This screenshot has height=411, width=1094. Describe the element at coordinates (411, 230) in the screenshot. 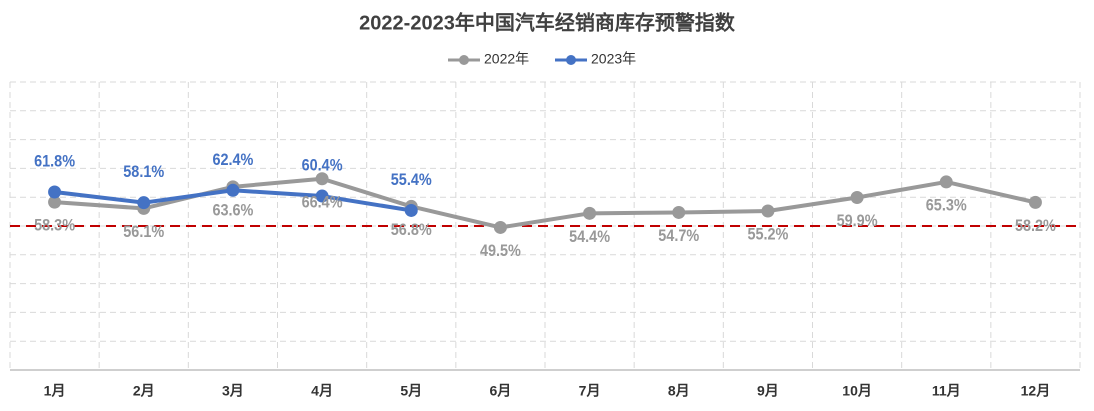

I see `data-label: 56.8%` at that location.